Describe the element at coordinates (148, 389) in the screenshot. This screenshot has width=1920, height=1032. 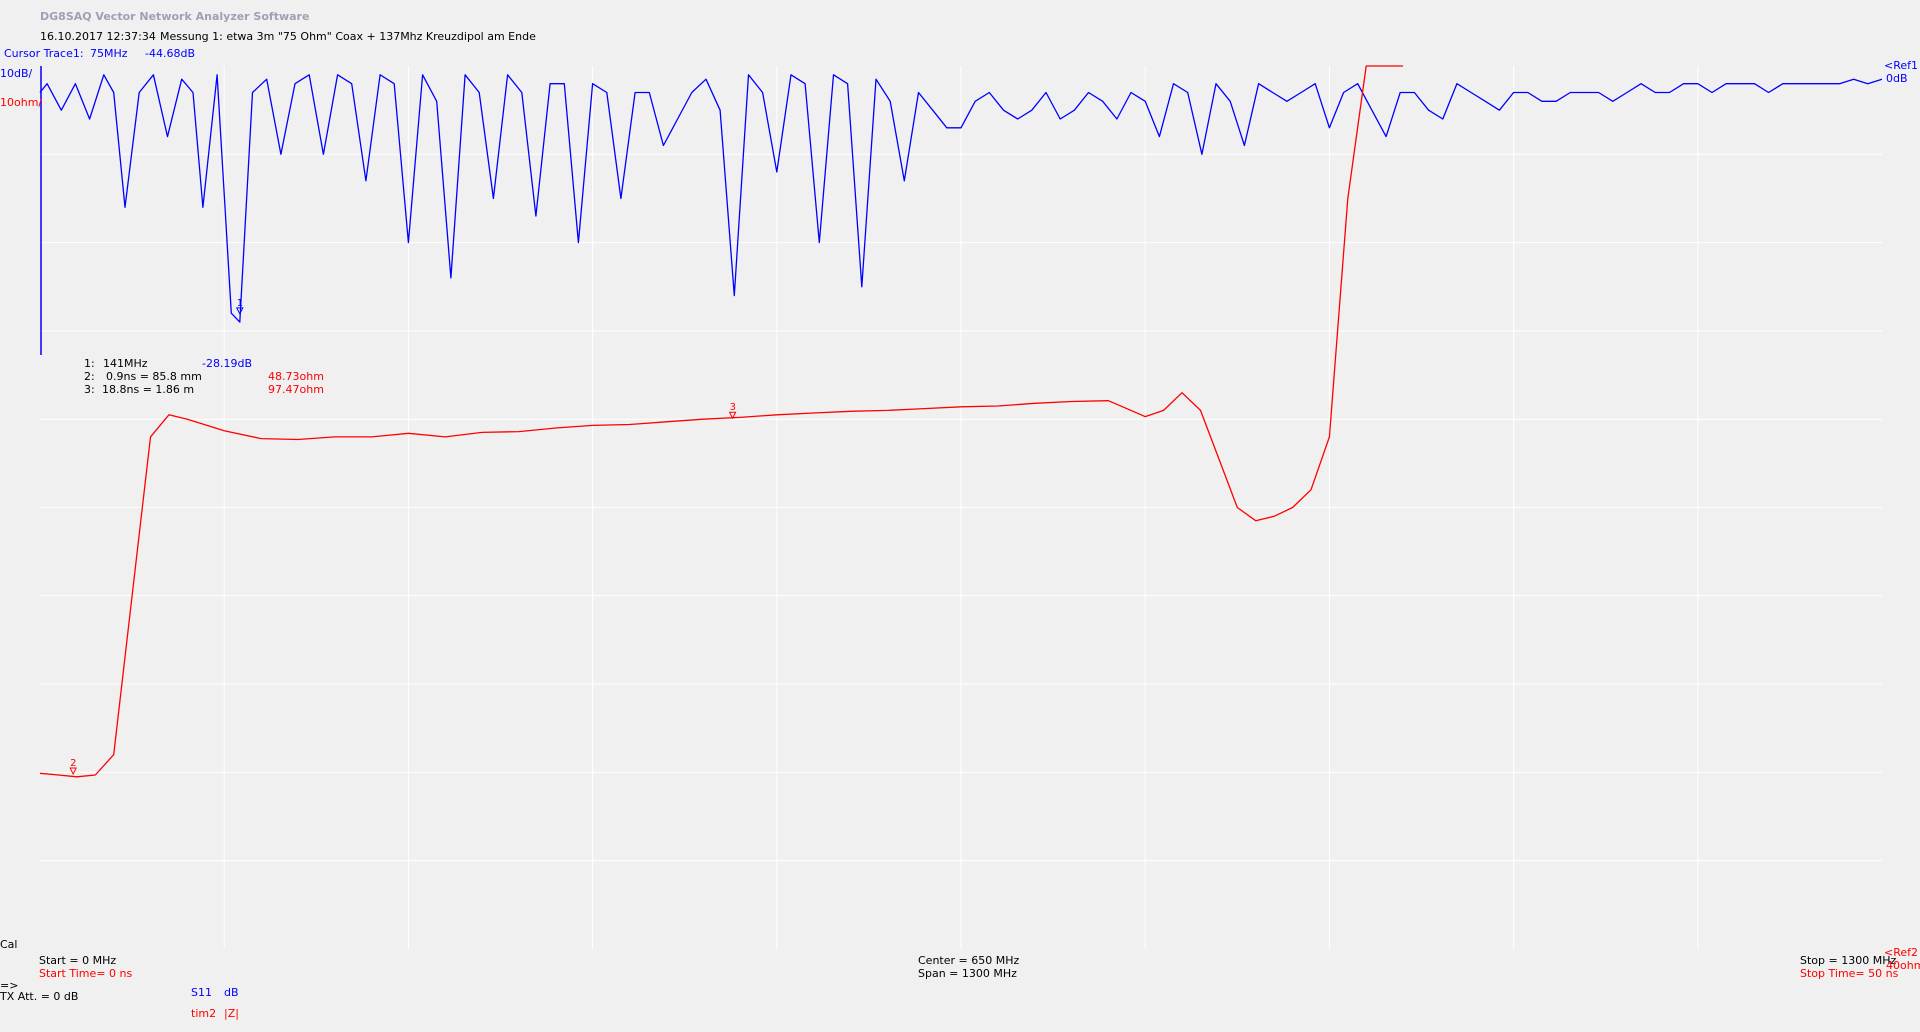
I see `marker-3-position: 18.8ns = 1.86 m` at that location.